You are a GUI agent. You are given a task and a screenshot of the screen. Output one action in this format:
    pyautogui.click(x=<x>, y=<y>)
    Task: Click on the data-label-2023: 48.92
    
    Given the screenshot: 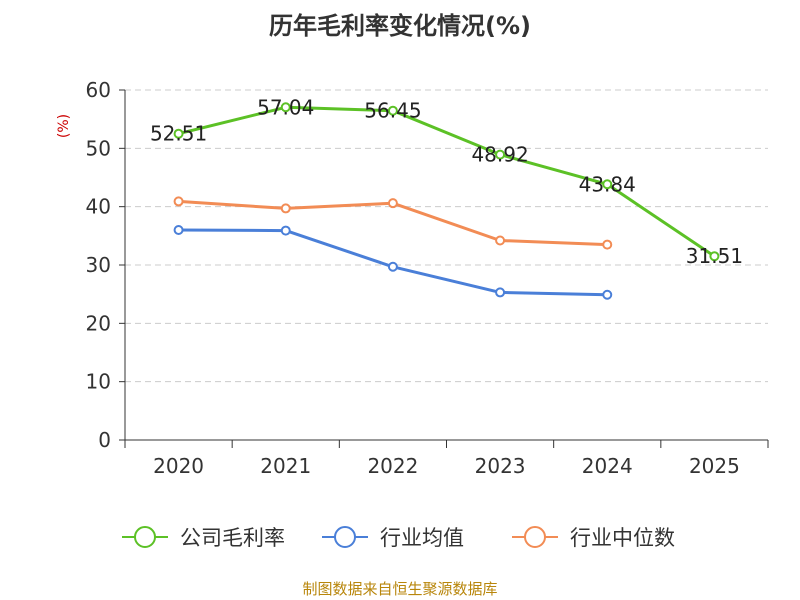 What is the action you would take?
    pyautogui.click(x=499, y=155)
    